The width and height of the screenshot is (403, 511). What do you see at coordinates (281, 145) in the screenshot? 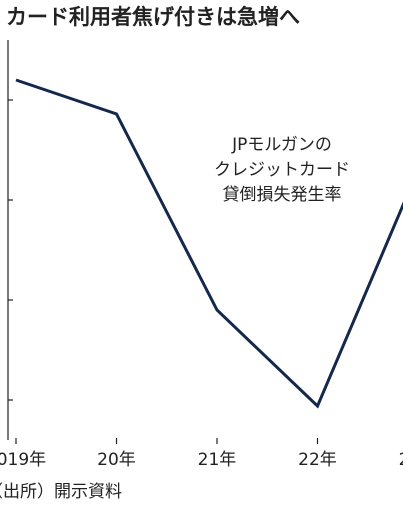
I see `annotation: JPモルガンの` at bounding box center [281, 145].